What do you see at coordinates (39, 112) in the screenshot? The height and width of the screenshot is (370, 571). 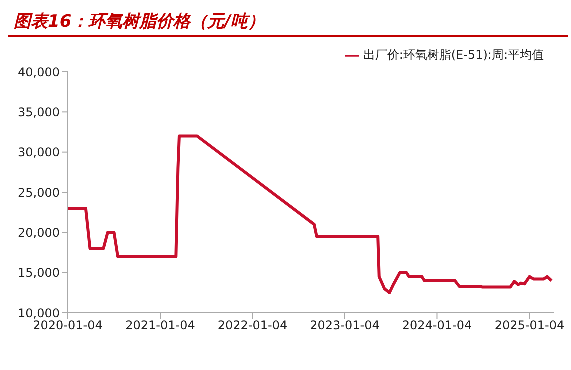 I see `y-tick-label: 35,000` at bounding box center [39, 112].